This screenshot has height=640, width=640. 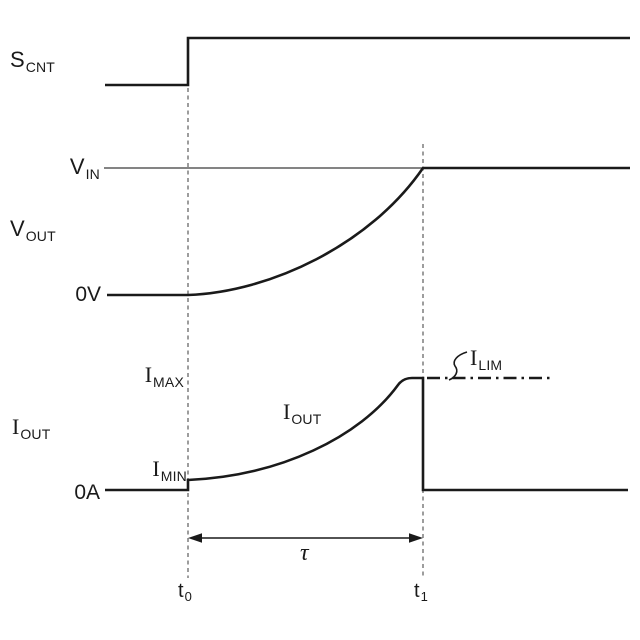 I want to click on signal-label-iout: IOUT, so click(x=31, y=428).